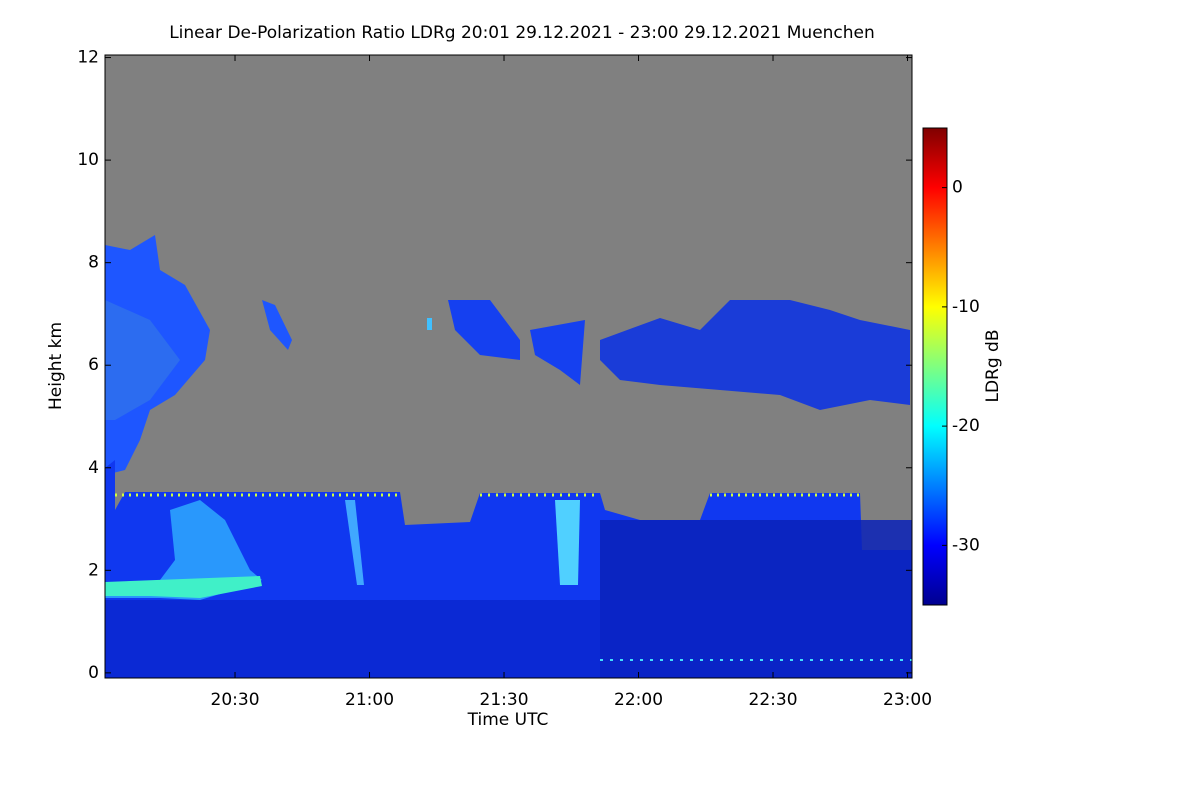 This screenshot has height=800, width=1200. What do you see at coordinates (93, 570) in the screenshot?
I see `y-tick-label: 2` at bounding box center [93, 570].